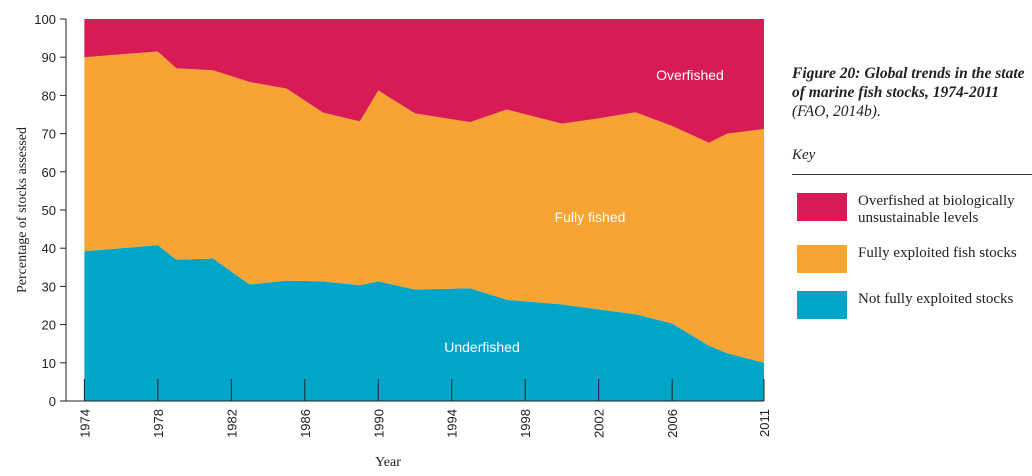  Describe the element at coordinates (590, 217) in the screenshot. I see `area-label: Fully fished` at that location.